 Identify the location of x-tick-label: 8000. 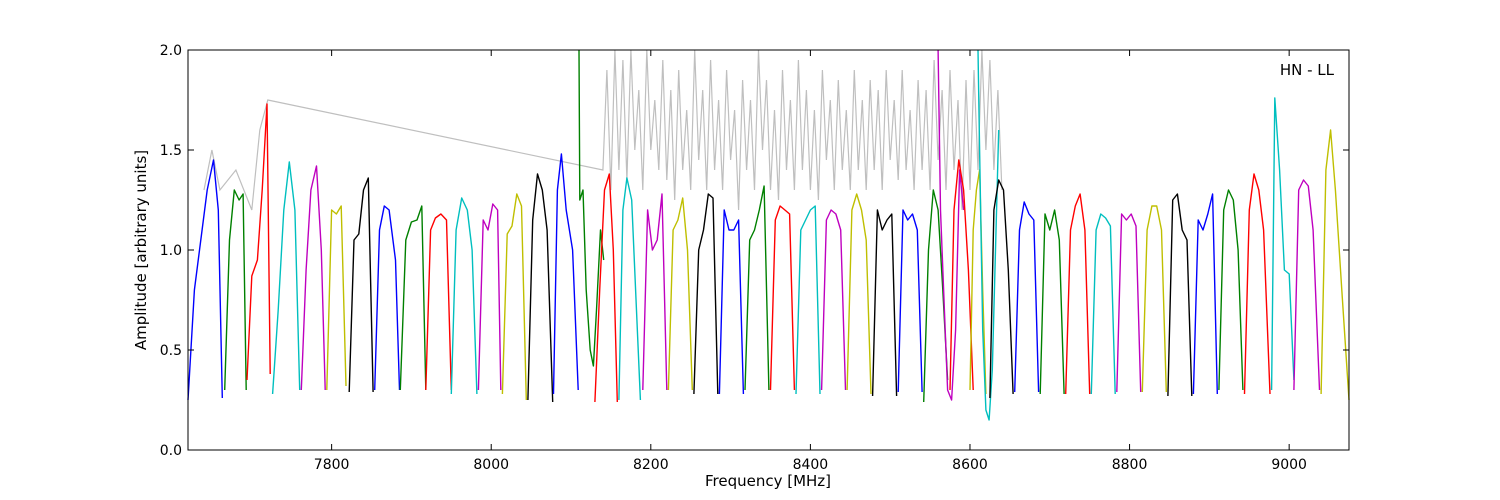
(491, 465).